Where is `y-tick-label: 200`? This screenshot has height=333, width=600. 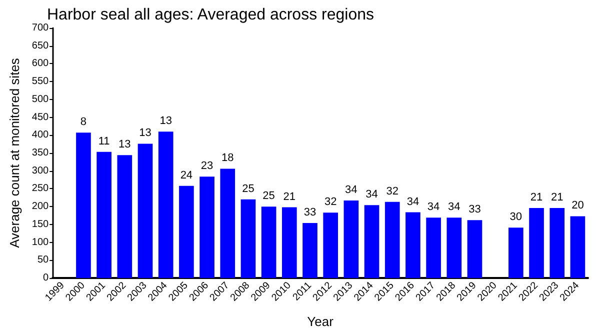 y-tick-label: 200 is located at coordinates (41, 206).